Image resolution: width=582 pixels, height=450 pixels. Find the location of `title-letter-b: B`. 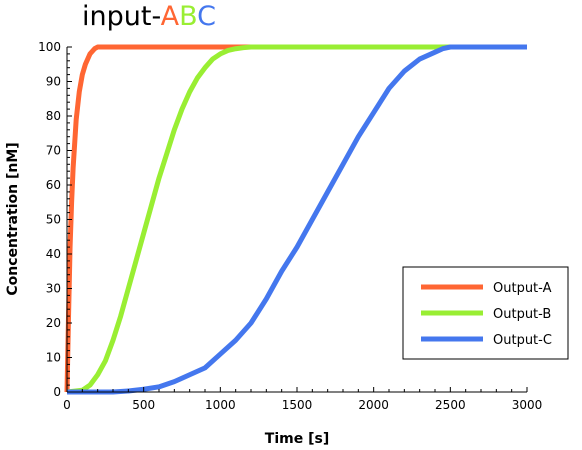

title-letter-b: B is located at coordinates (188, 16).